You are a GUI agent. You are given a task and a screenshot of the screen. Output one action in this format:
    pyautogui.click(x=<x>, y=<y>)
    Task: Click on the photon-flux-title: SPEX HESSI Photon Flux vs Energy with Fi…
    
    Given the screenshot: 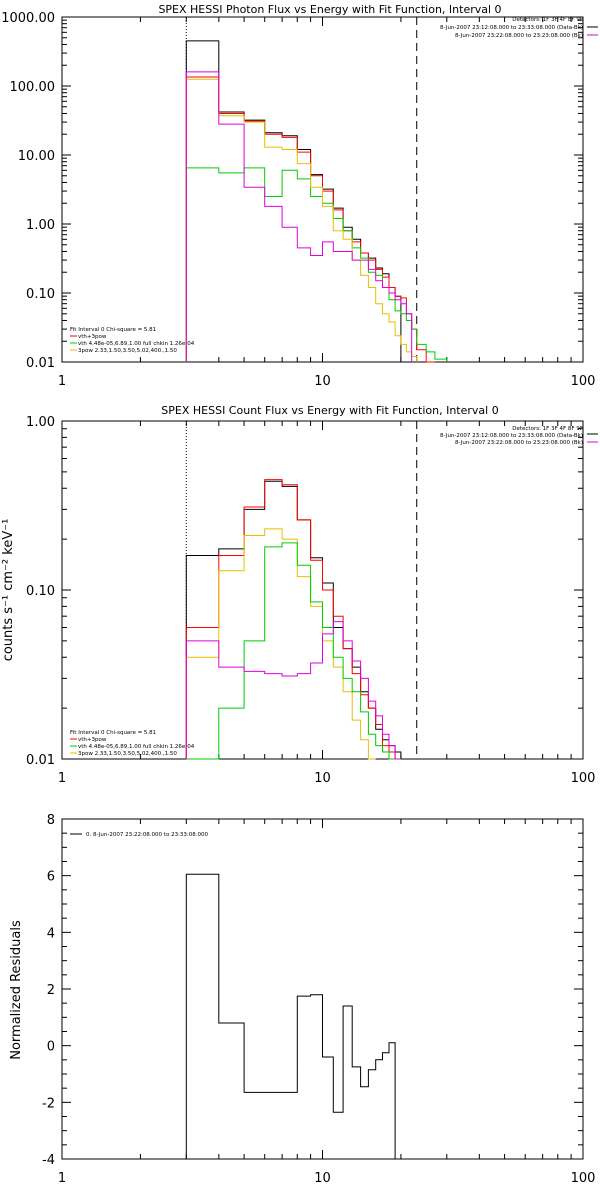 What is the action you would take?
    pyautogui.click(x=329, y=9)
    